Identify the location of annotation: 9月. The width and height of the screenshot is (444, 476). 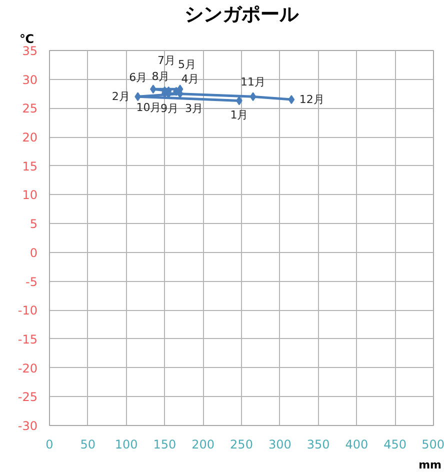
(169, 108).